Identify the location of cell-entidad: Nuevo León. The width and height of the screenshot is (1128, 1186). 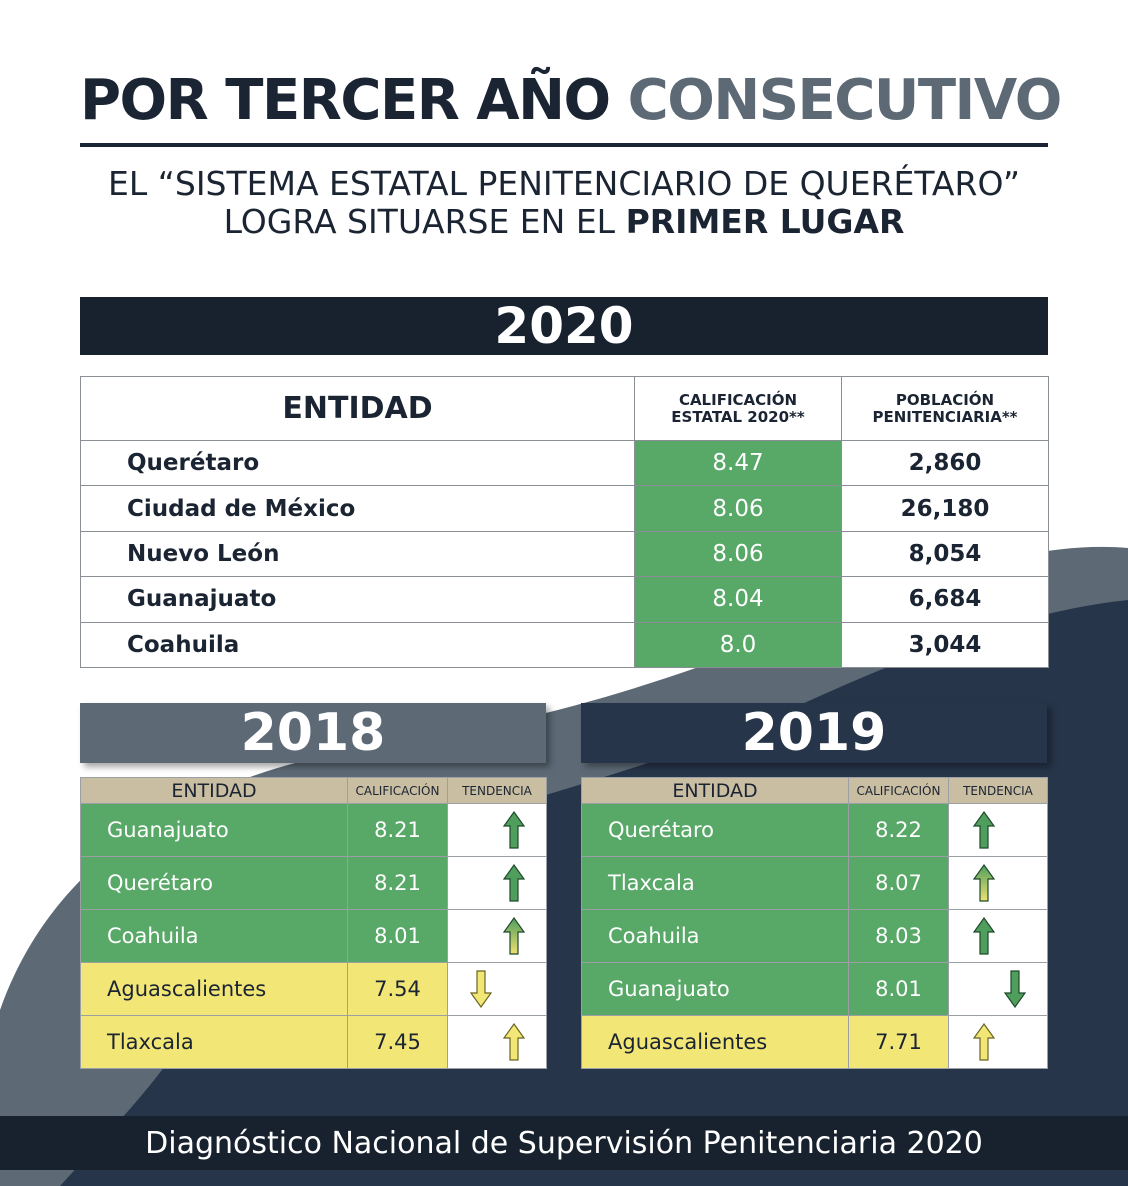
(357, 554).